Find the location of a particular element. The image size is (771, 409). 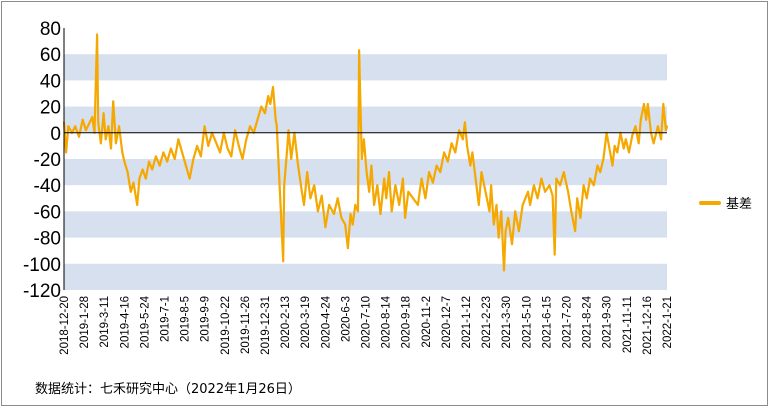

grid-band is located at coordinates (365, 119).